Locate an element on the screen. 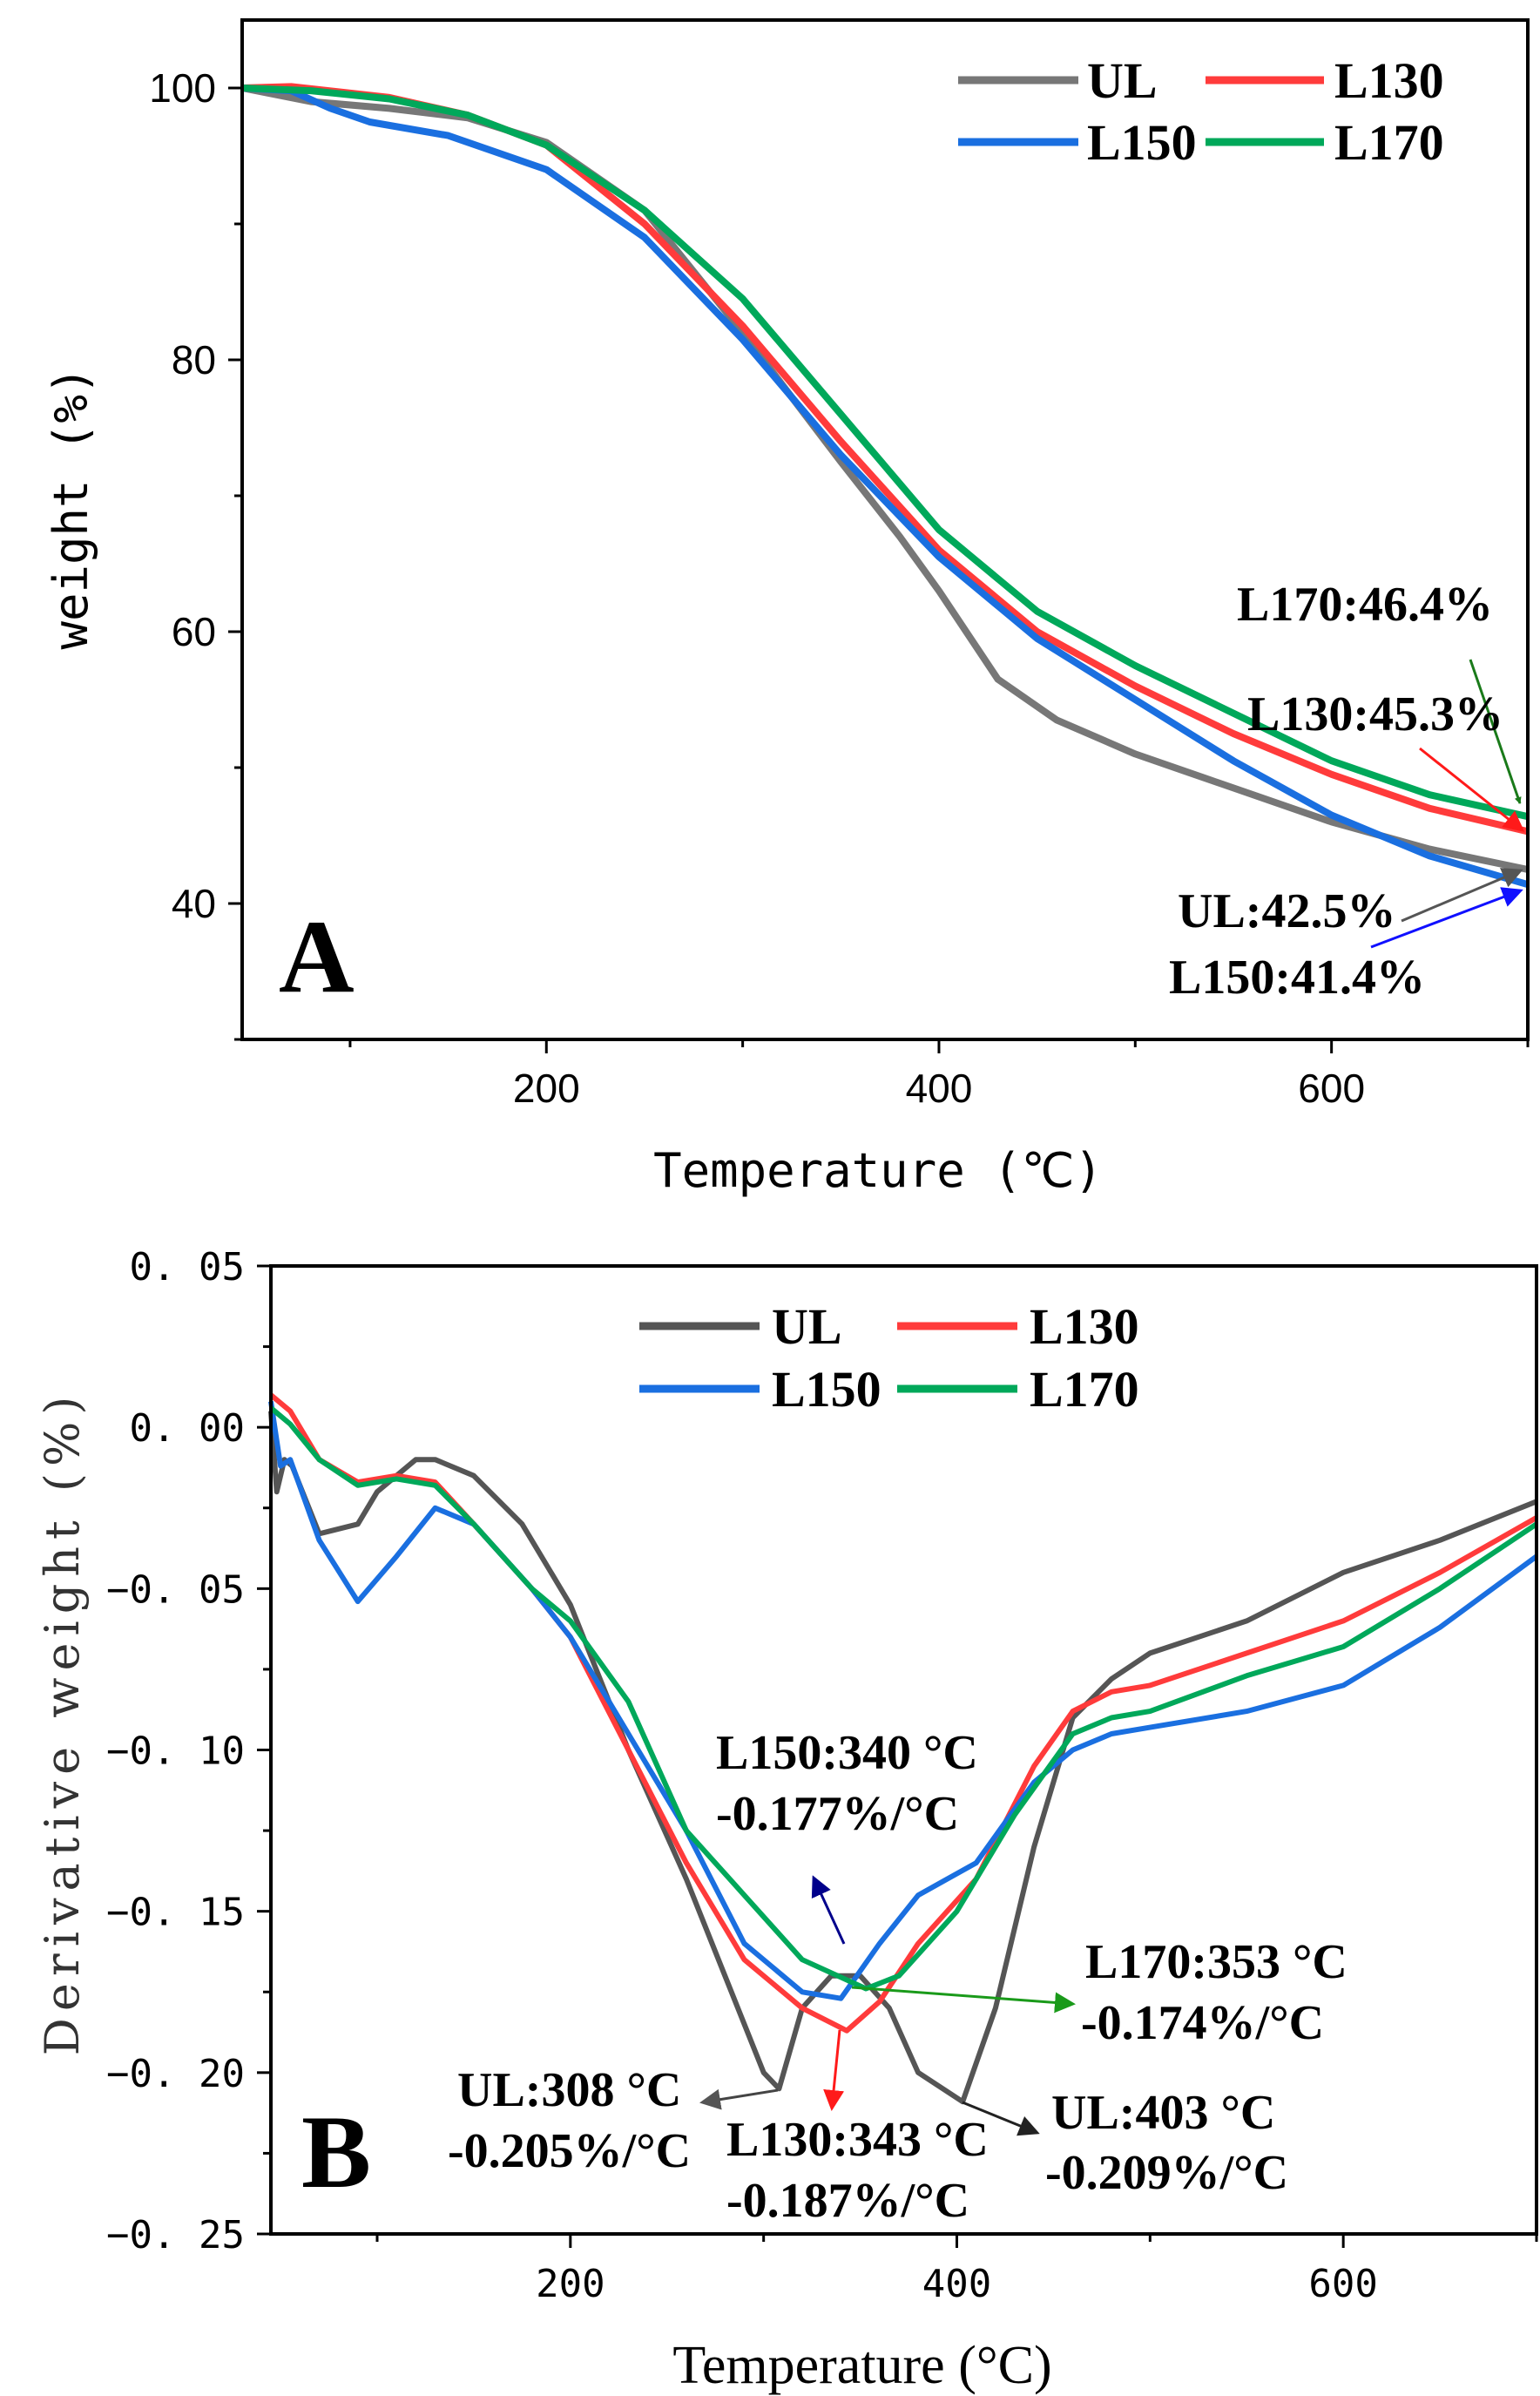  annotation-l130-residue: L130:45.3% is located at coordinates (1375, 714).